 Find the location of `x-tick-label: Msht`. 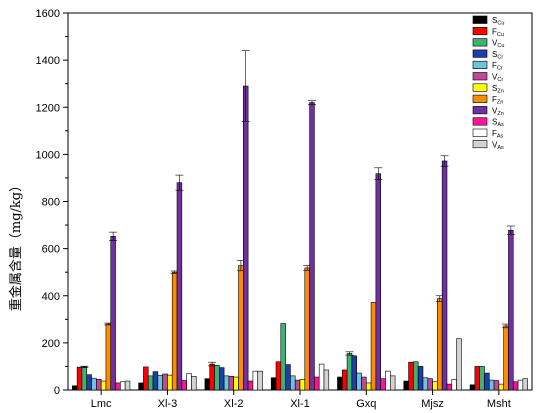

x-tick-label: Msht is located at coordinates (499, 404).